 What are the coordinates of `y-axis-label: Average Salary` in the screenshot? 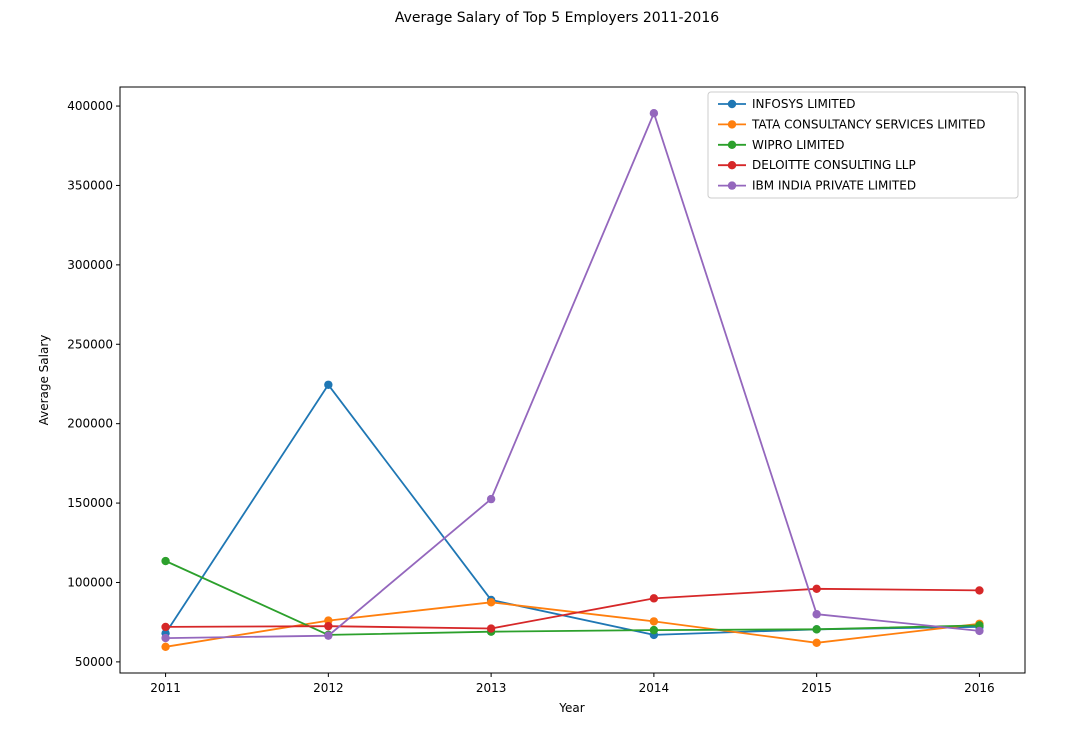 It's located at (44, 380).